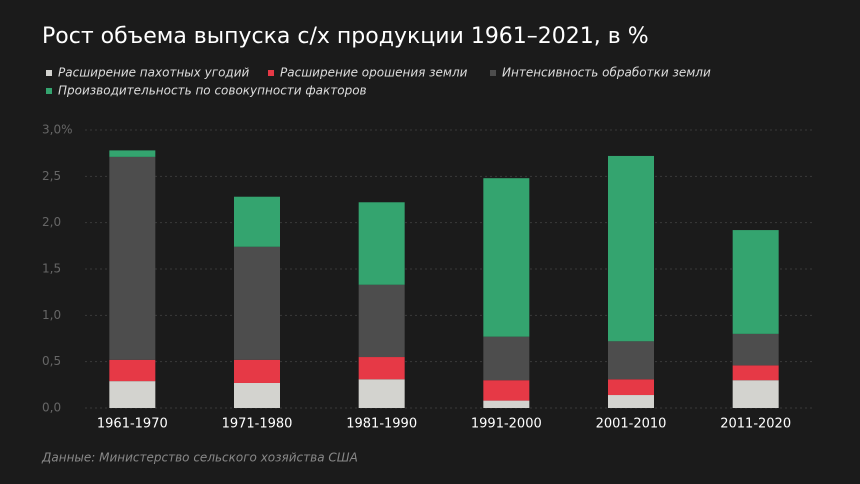 The width and height of the screenshot is (860, 484). Describe the element at coordinates (755, 424) in the screenshot. I see `x-tick-label: 2011-2020` at that location.